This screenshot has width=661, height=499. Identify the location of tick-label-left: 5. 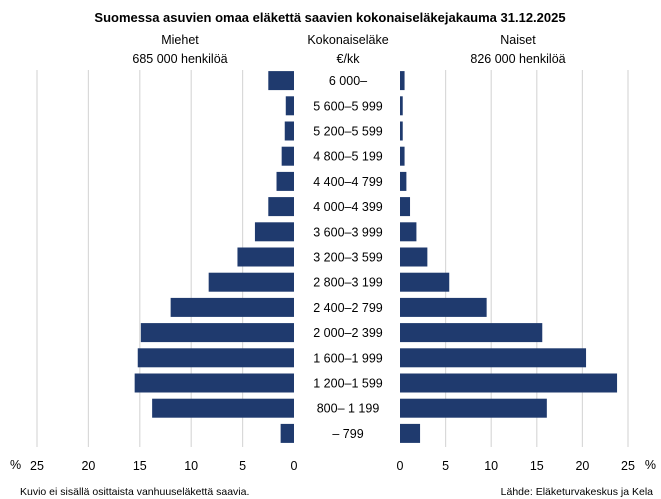
(242, 466).